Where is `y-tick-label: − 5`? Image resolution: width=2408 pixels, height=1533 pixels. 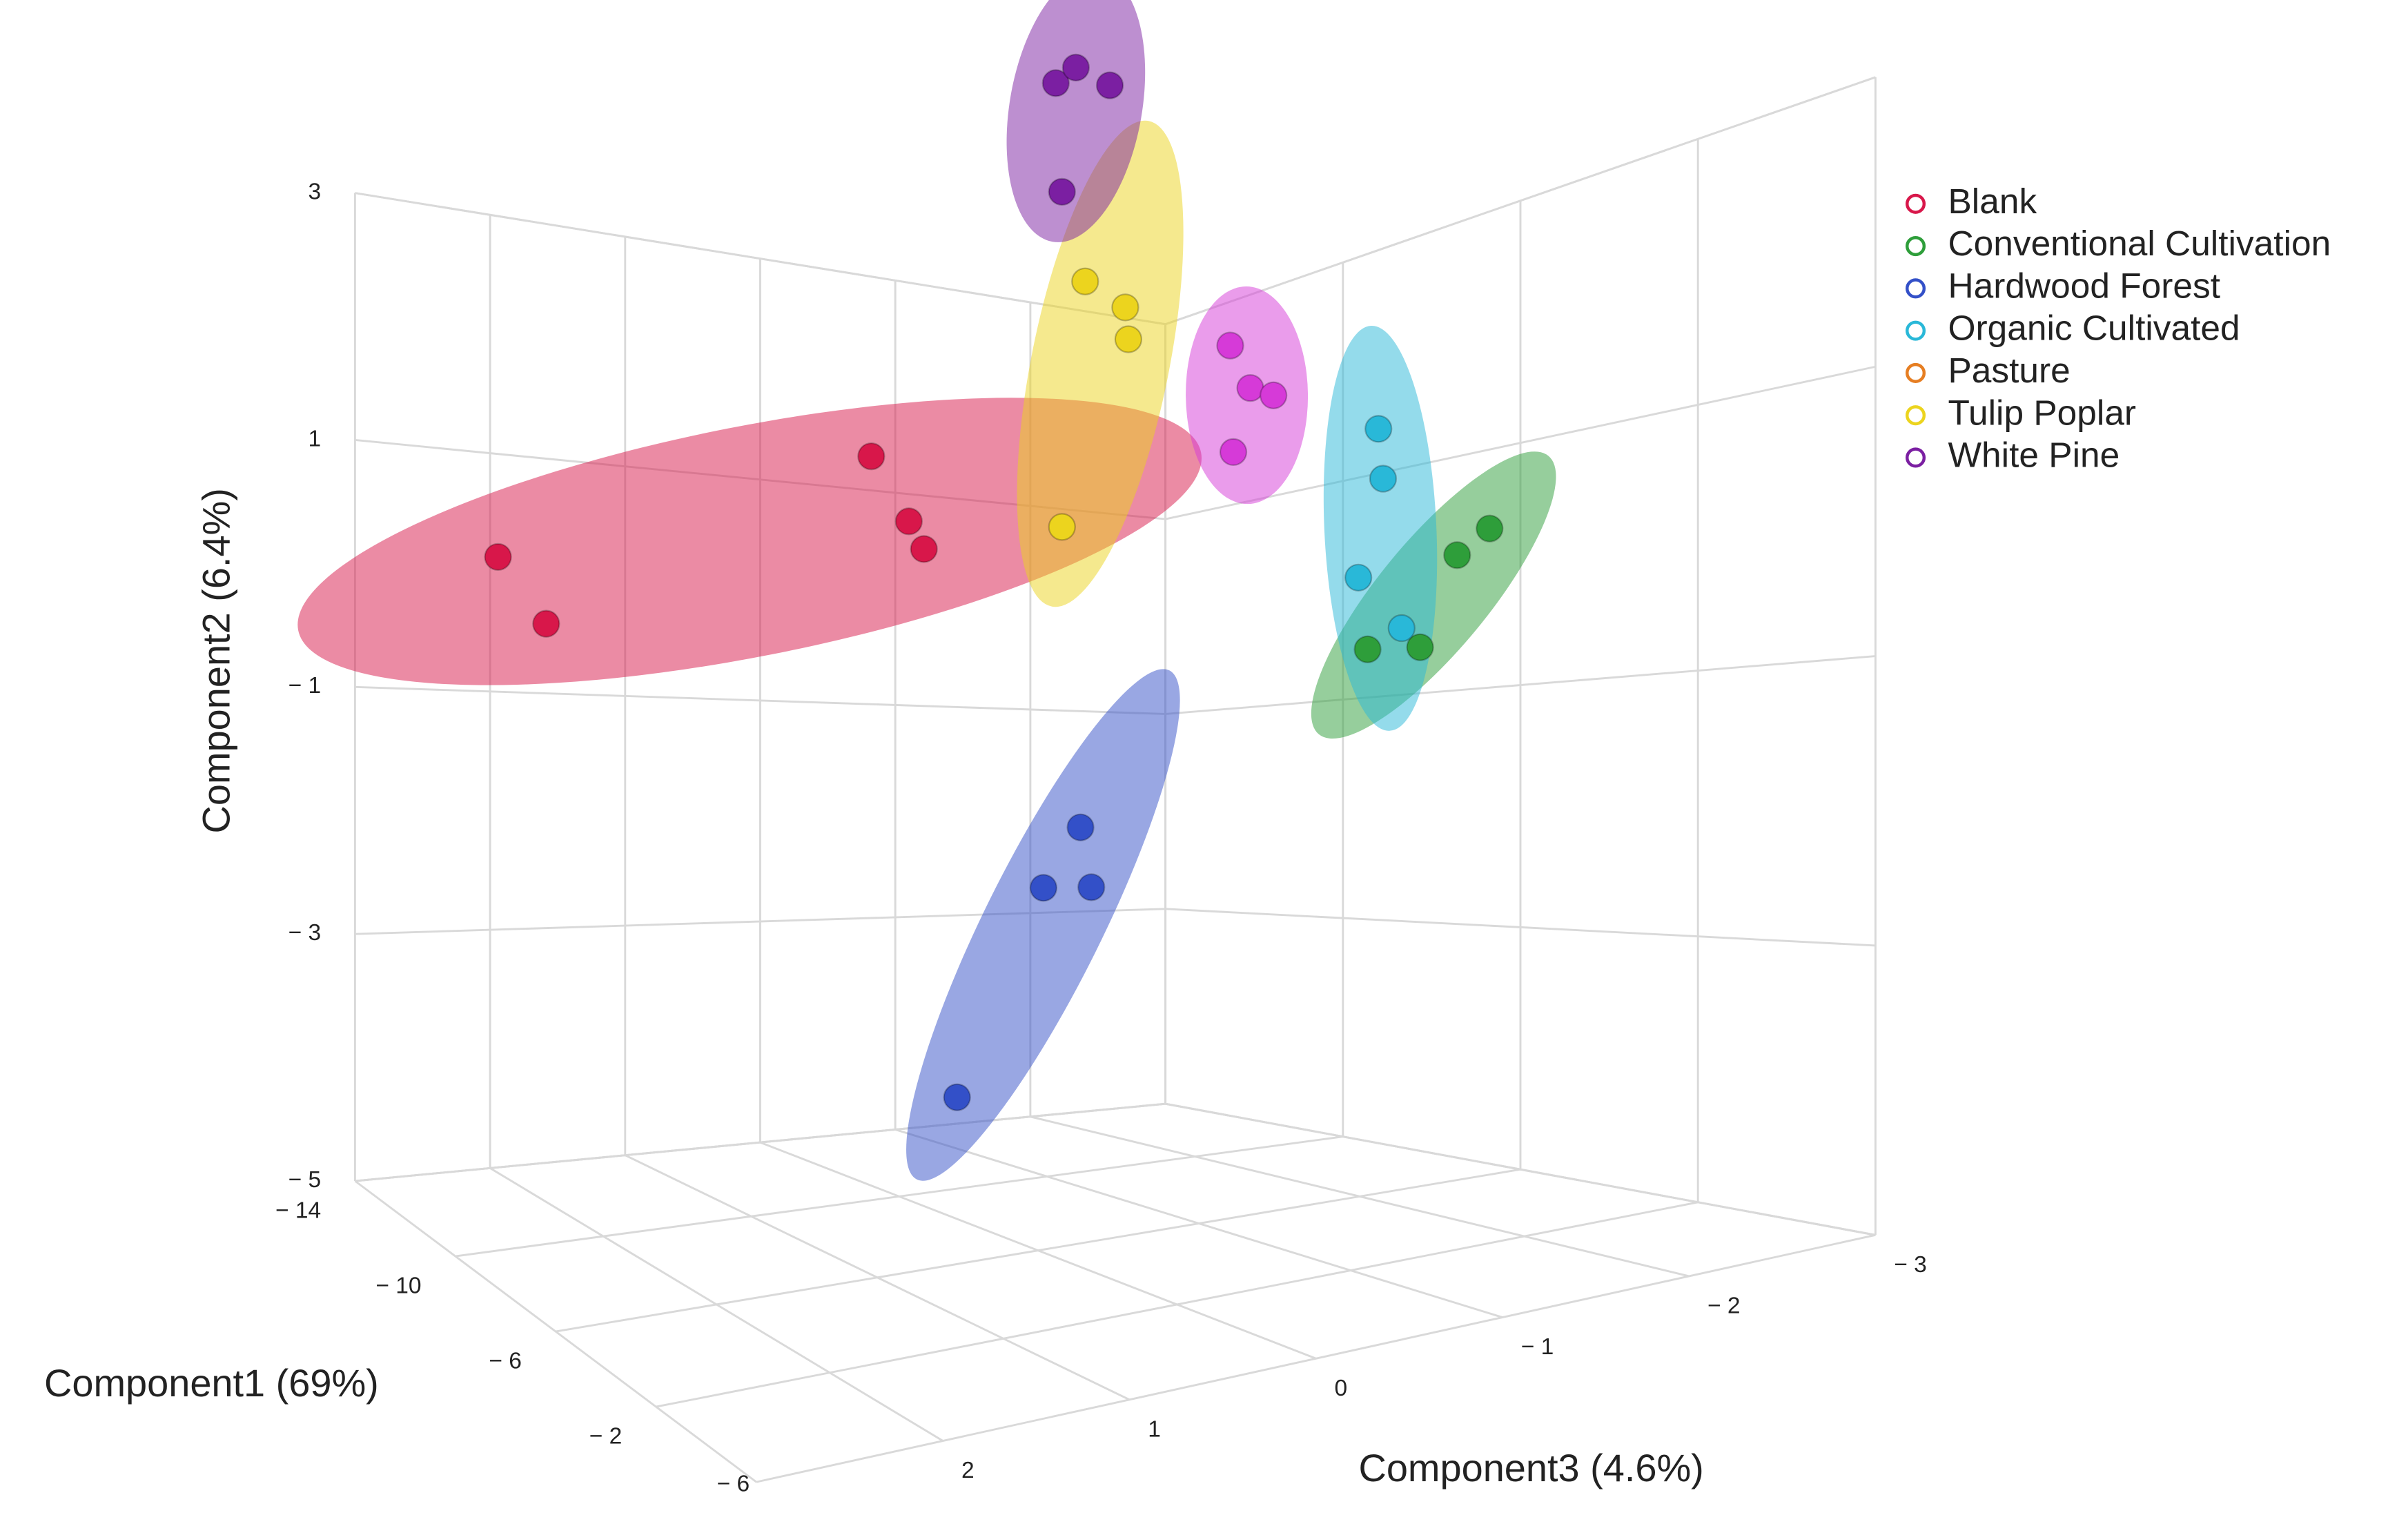
y-tick-label: − 5 is located at coordinates (305, 1180).